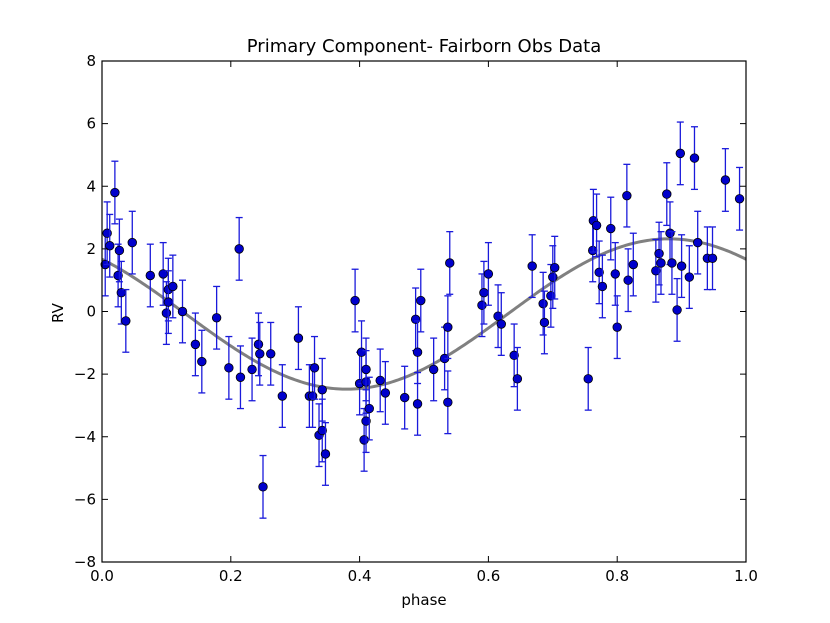 The width and height of the screenshot is (830, 623). What do you see at coordinates (91, 124) in the screenshot?
I see `y-tick-label: 6` at bounding box center [91, 124].